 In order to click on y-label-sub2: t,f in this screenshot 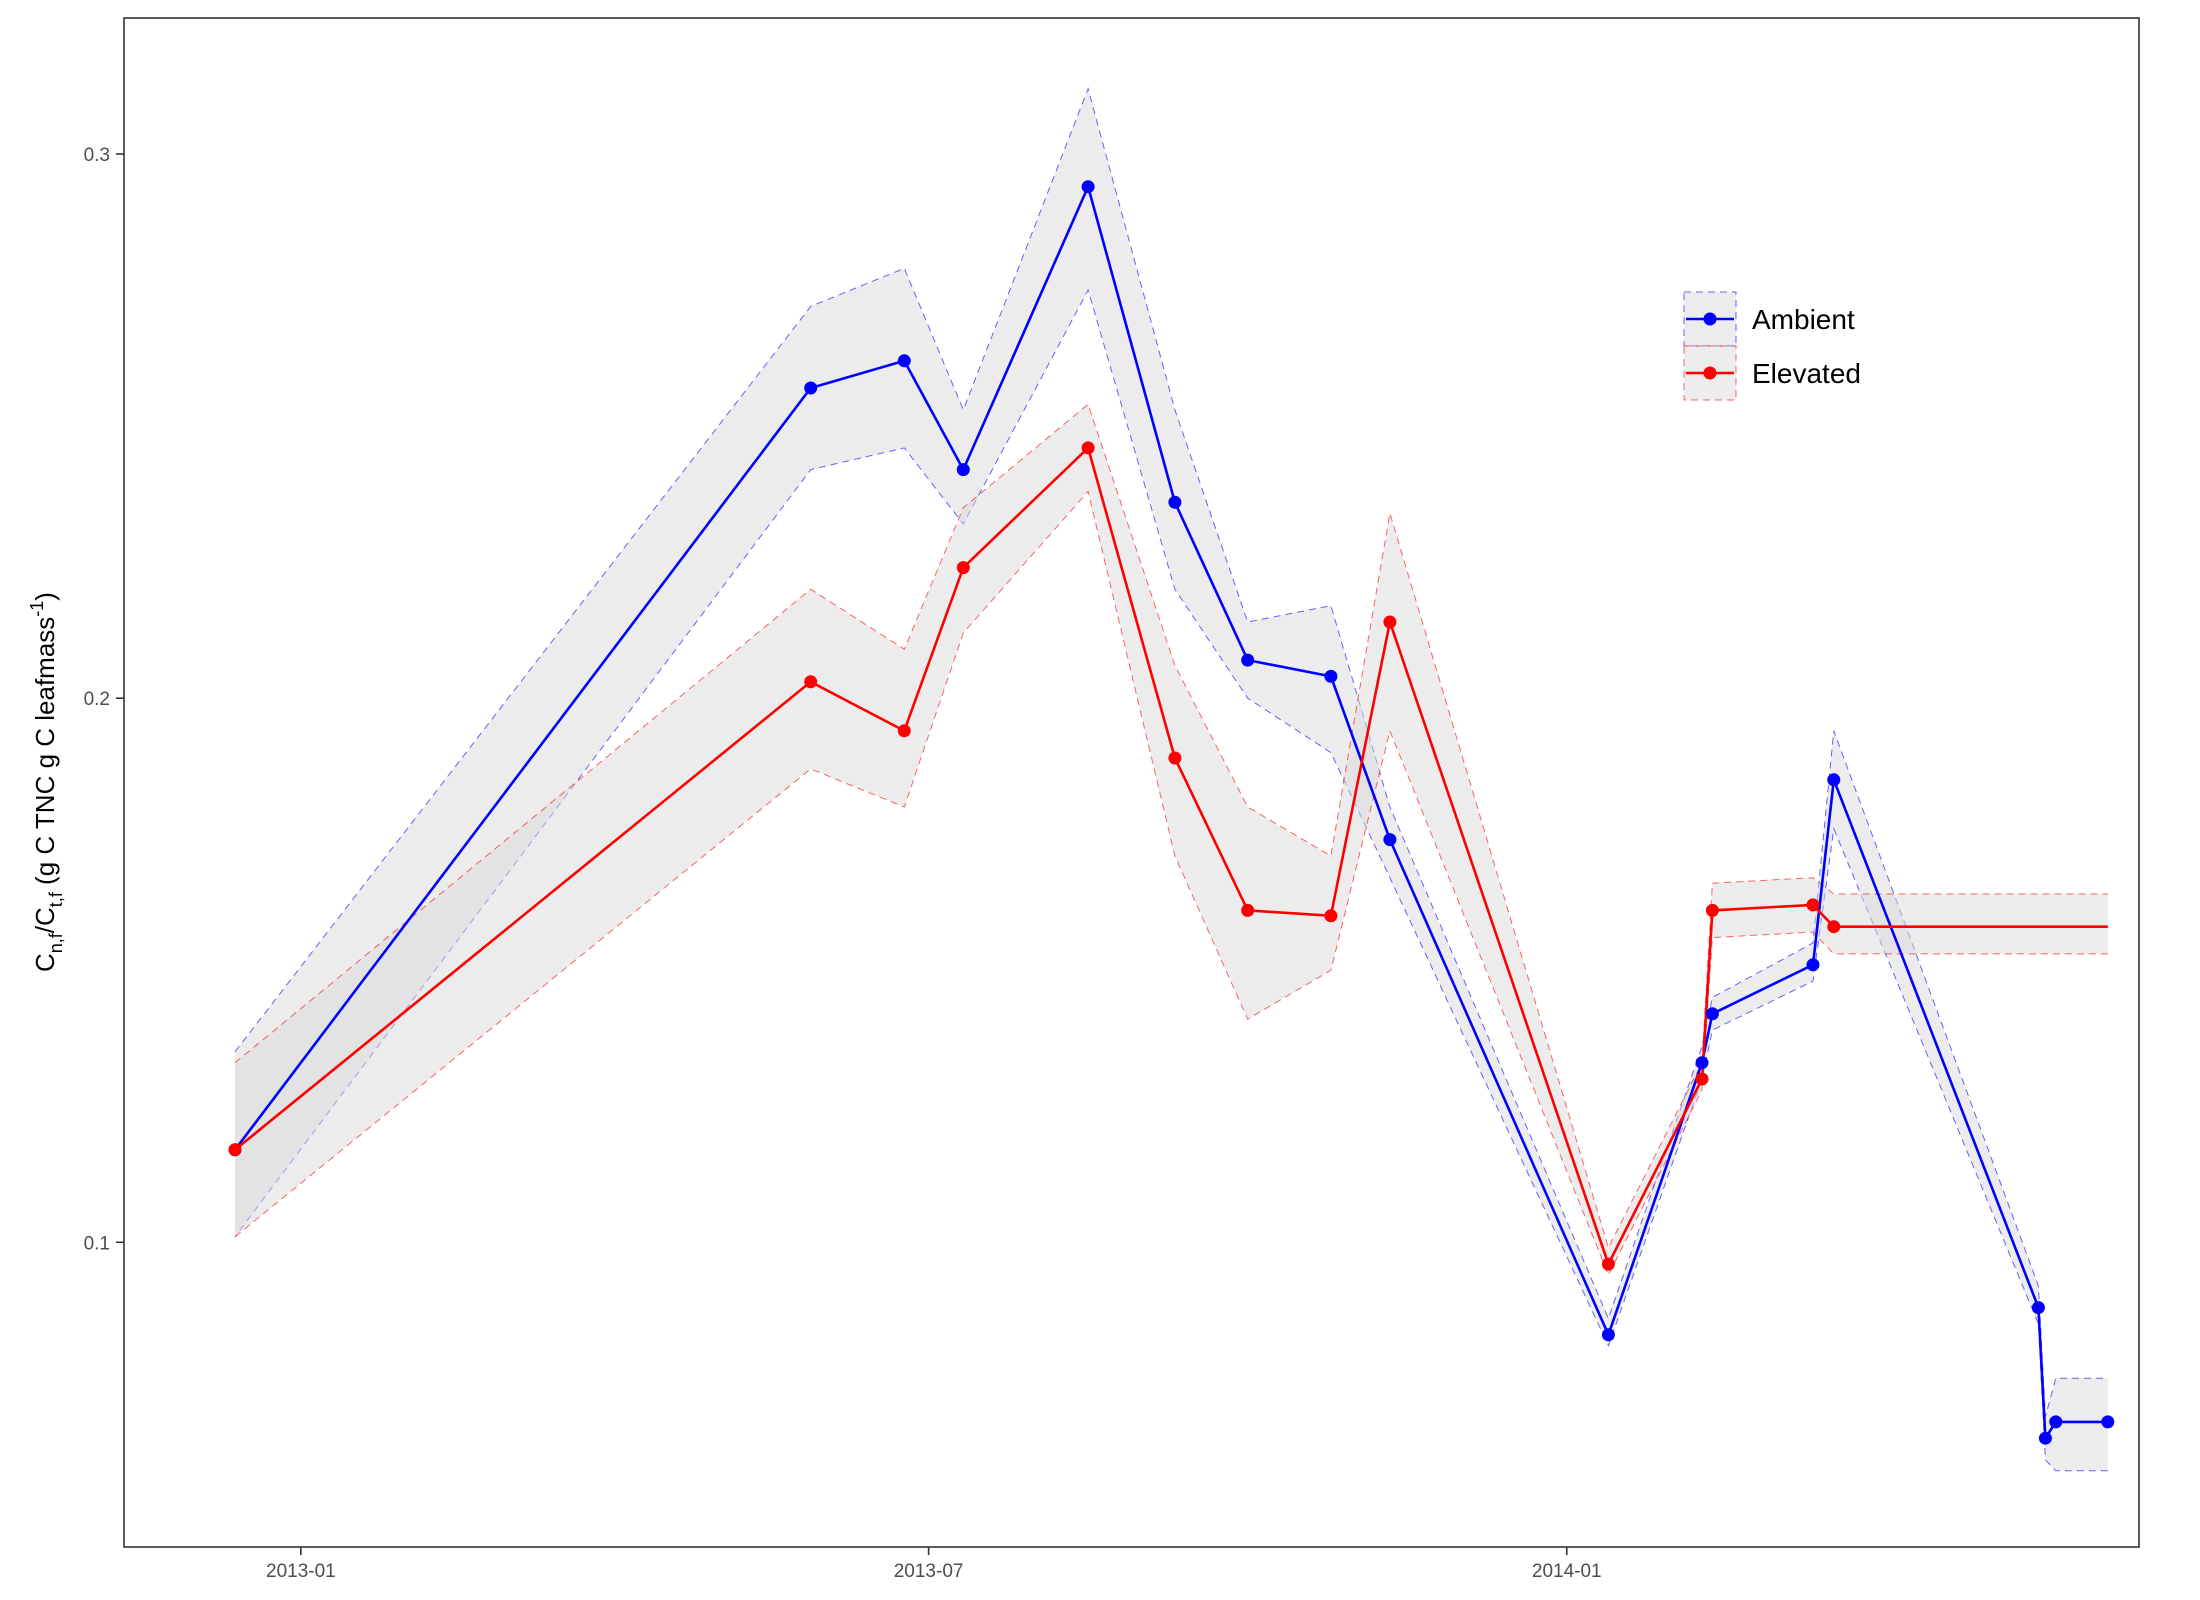, I will do `click(56, 899)`.